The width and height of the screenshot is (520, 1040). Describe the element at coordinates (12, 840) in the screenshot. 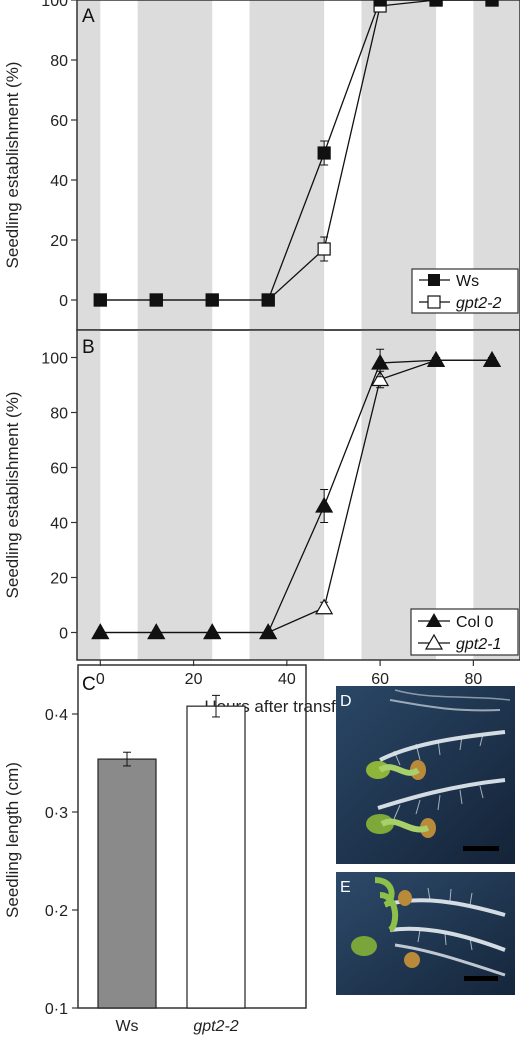

I see `y-axis-label-c: Seedling length (cm)` at that location.